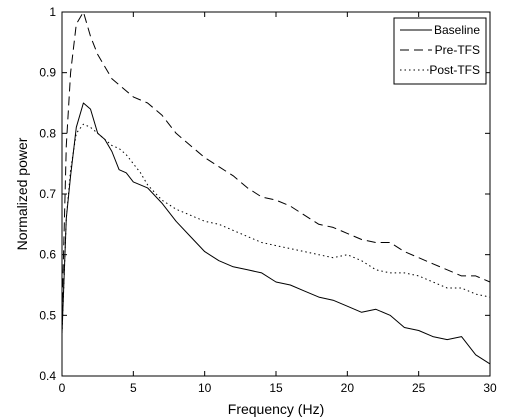  Describe the element at coordinates (457, 30) in the screenshot. I see `legend-label: Baseline` at that location.